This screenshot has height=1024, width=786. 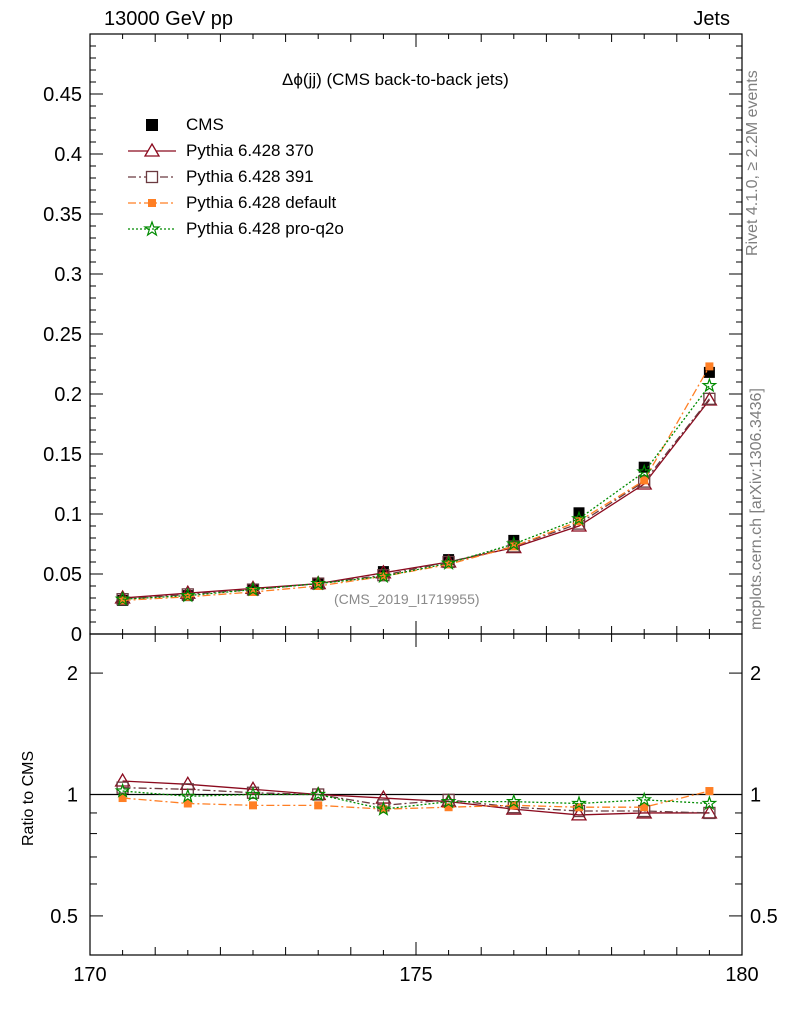 I want to click on ratio-y-tick-label: 1, so click(x=72, y=796).